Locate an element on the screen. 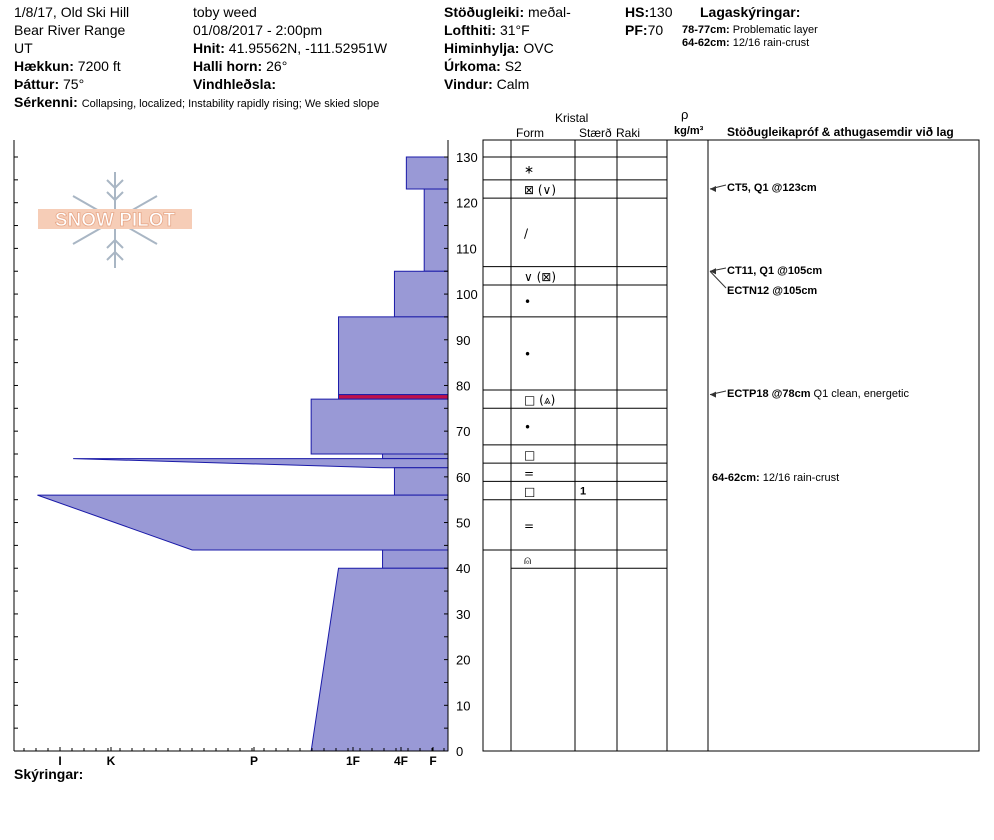 Image resolution: width=994 pixels, height=840 pixels. crystal-header: Kristal is located at coordinates (572, 118).